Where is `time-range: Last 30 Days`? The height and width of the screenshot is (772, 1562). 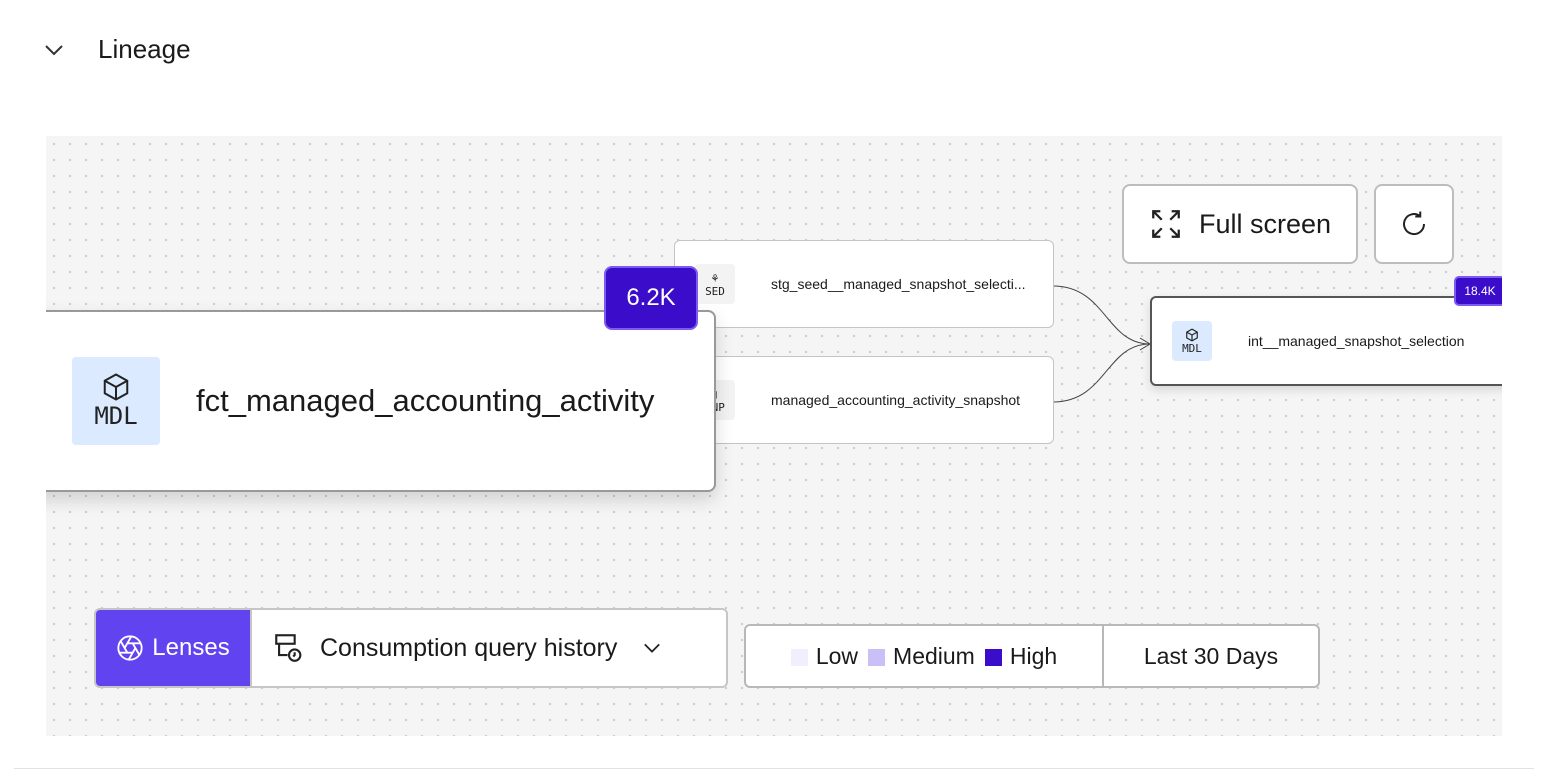
time-range: Last 30 Days is located at coordinates (1211, 655).